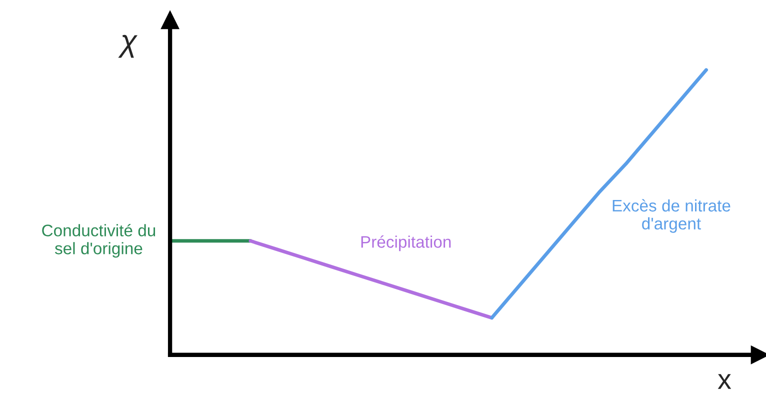 The width and height of the screenshot is (766, 401). Describe the element at coordinates (406, 243) in the screenshot. I see `series-label: Précipitation` at that location.